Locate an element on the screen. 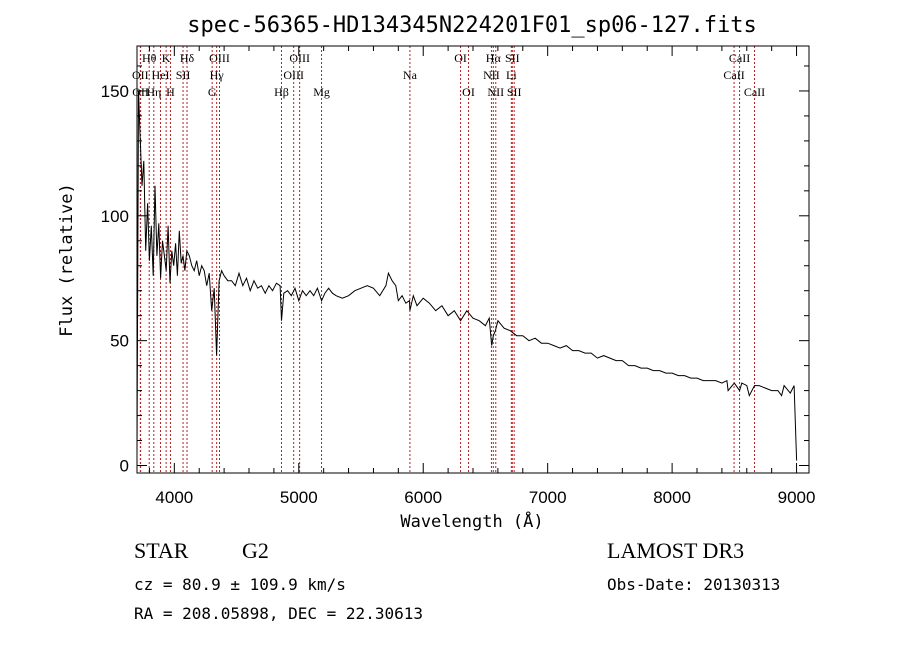  y-tick-label: 100 is located at coordinates (115, 216).